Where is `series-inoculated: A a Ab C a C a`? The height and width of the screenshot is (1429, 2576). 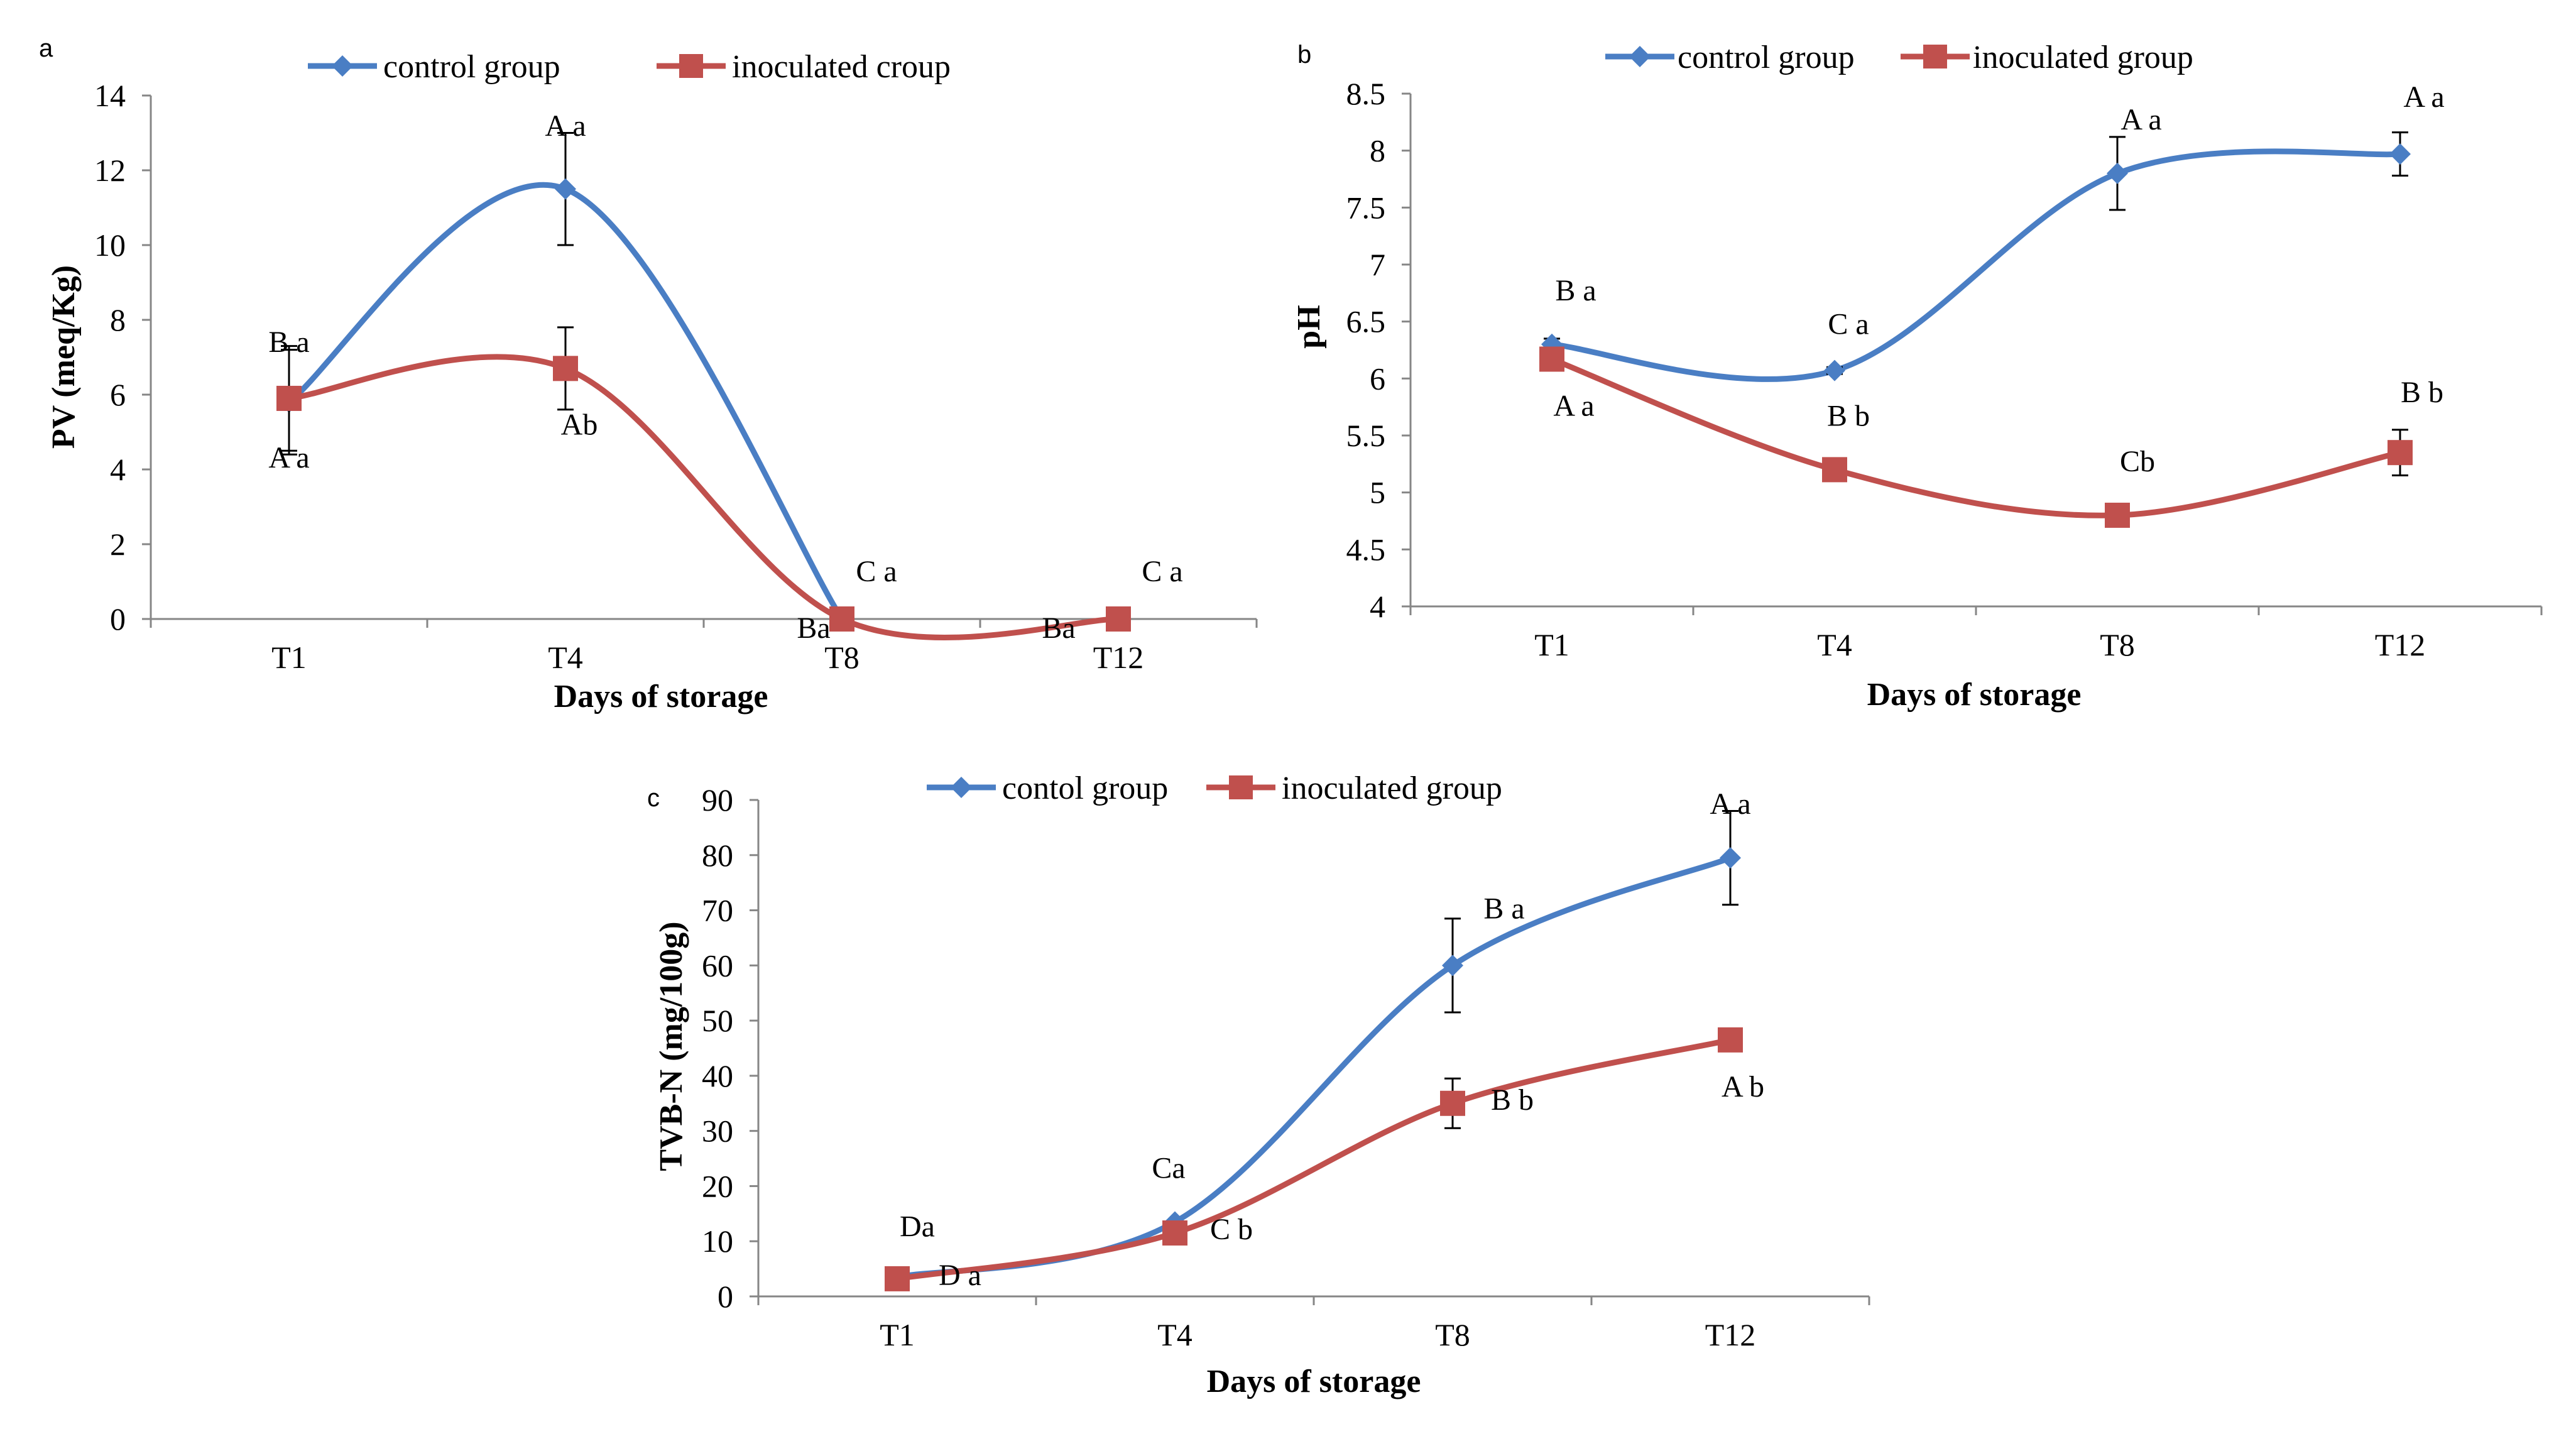
series-inoculated: A a Ab C a C a is located at coordinates (725, 483).